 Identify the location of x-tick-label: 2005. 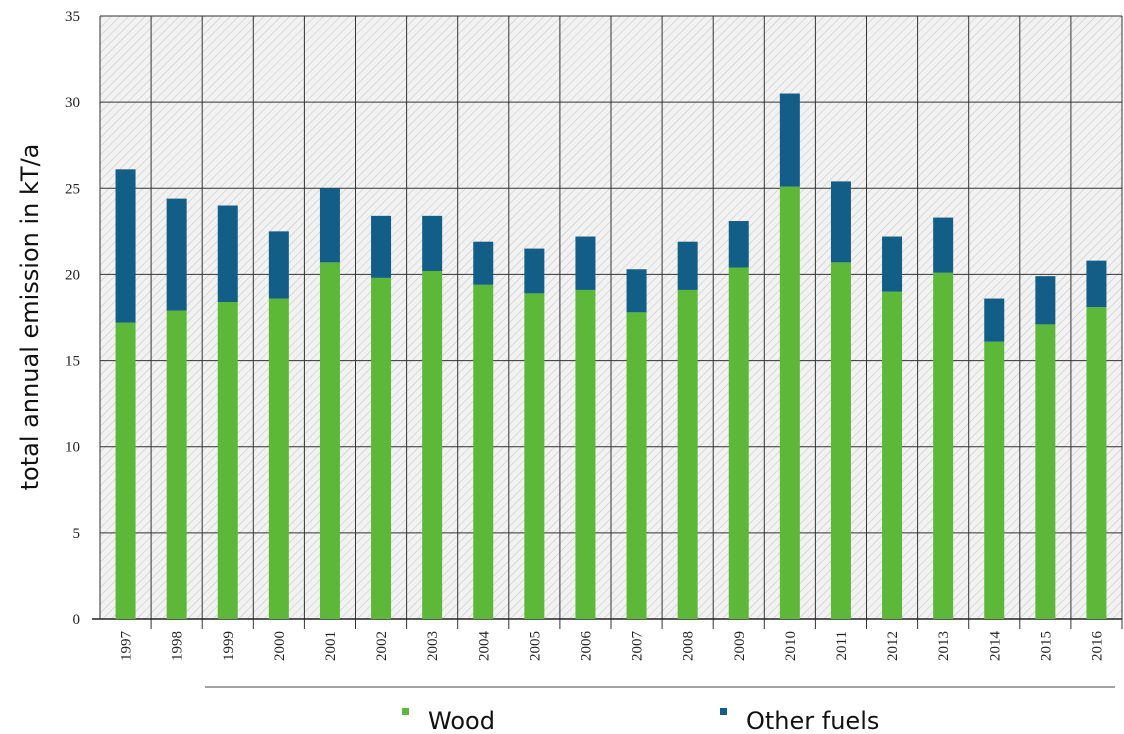
(535, 646).